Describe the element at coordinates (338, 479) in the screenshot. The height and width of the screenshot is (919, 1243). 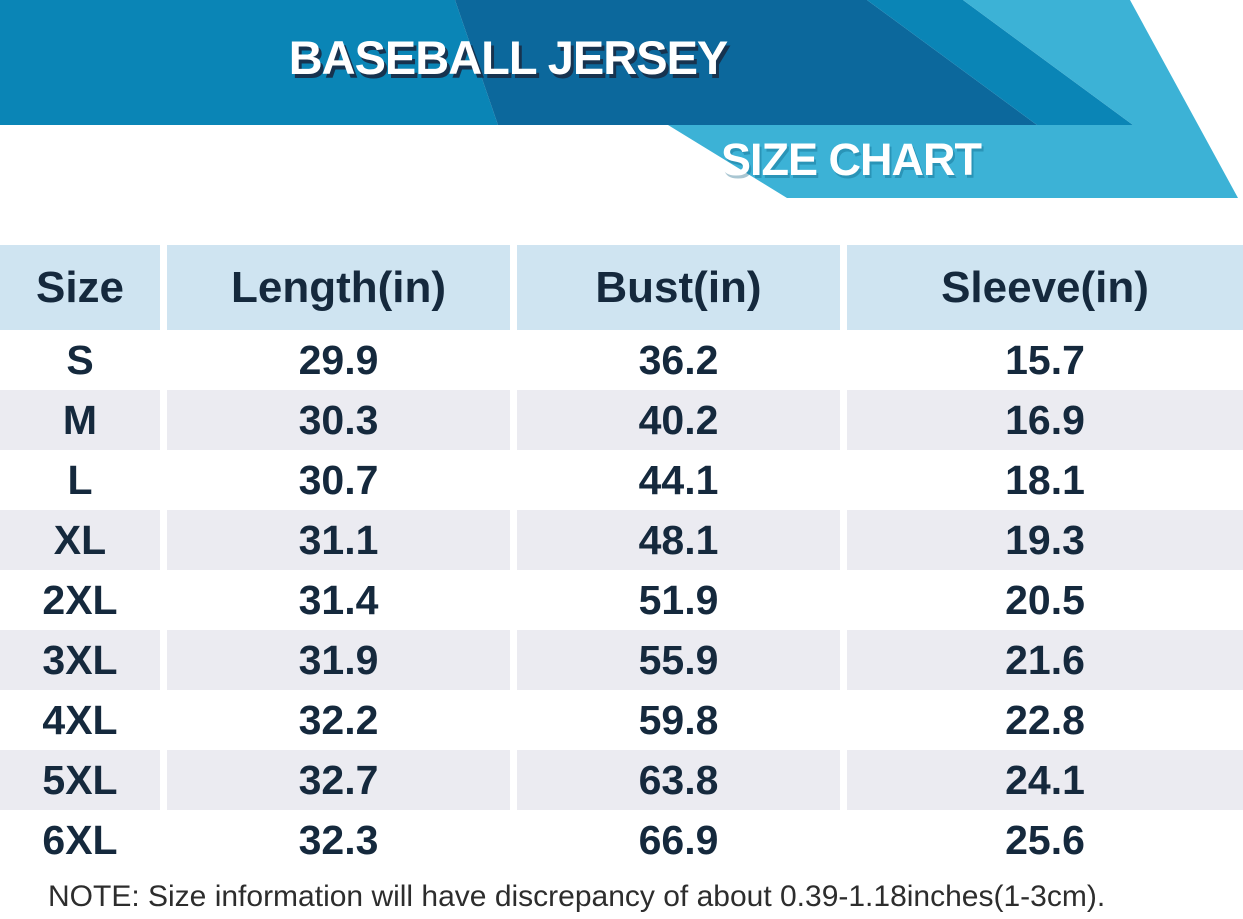
I see `measurement-cell: 30.7` at that location.